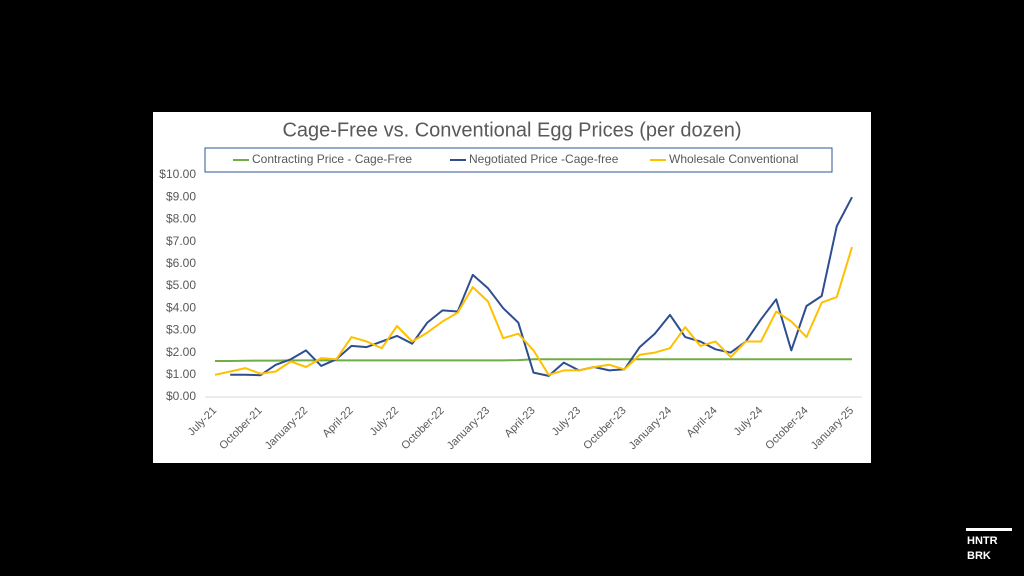  I want to click on legend-label: Contracting Price - Cage-Free, so click(332, 159).